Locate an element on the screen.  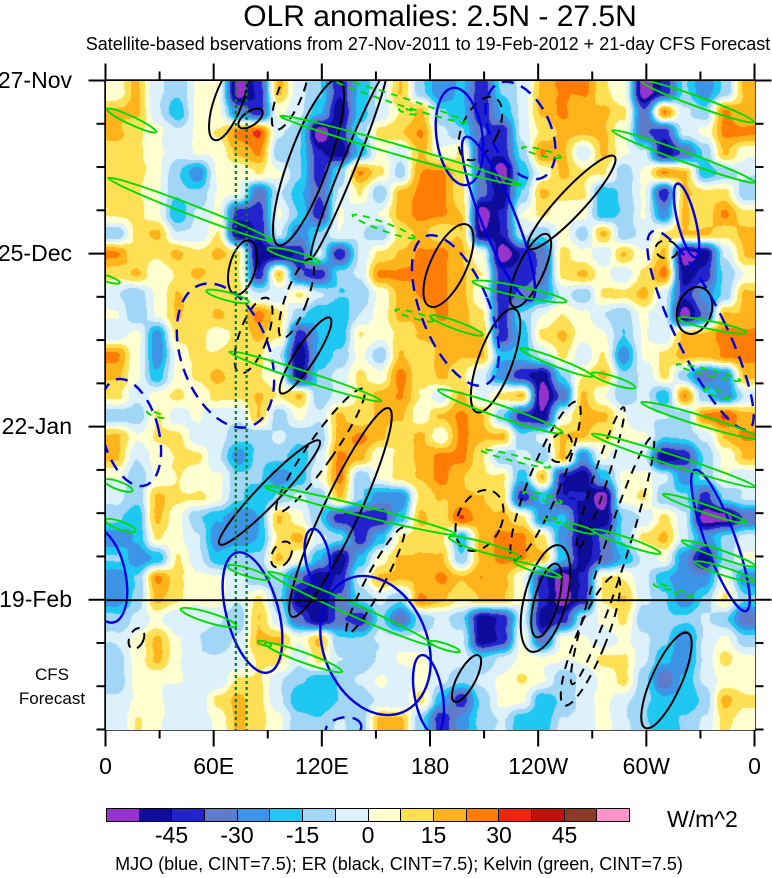
colorbar is located at coordinates (368, 815).